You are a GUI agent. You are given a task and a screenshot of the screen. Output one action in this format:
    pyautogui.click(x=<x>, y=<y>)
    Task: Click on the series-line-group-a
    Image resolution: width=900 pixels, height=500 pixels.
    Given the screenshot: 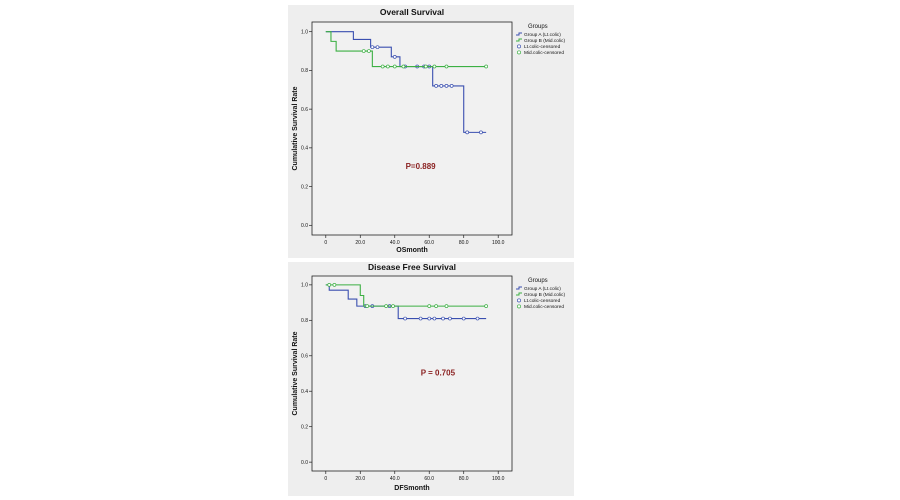 What is the action you would take?
    pyautogui.click(x=406, y=302)
    